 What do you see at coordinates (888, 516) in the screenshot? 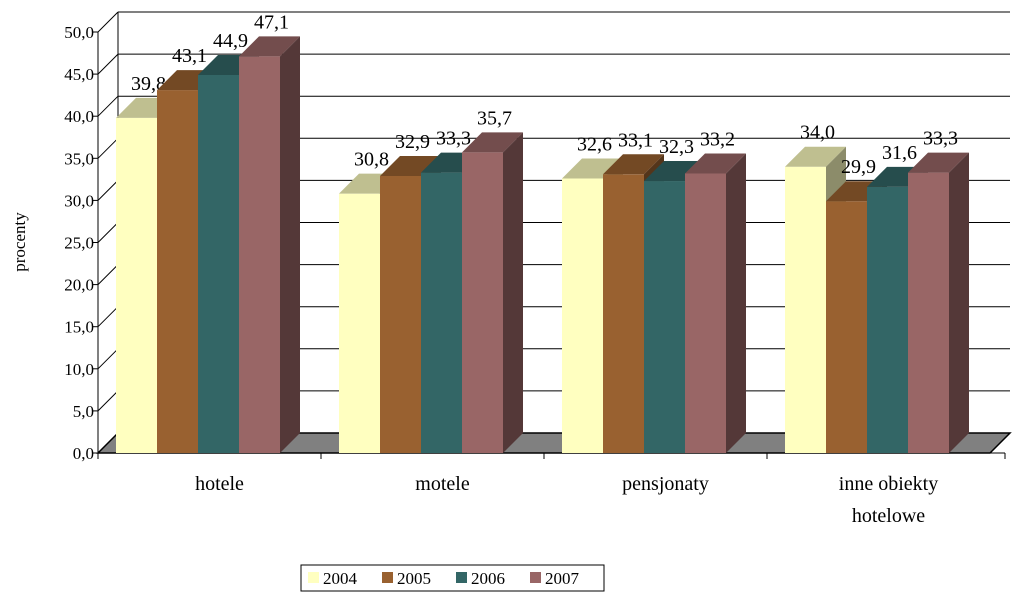
I see `x-tick-label: hotelowe` at bounding box center [888, 516].